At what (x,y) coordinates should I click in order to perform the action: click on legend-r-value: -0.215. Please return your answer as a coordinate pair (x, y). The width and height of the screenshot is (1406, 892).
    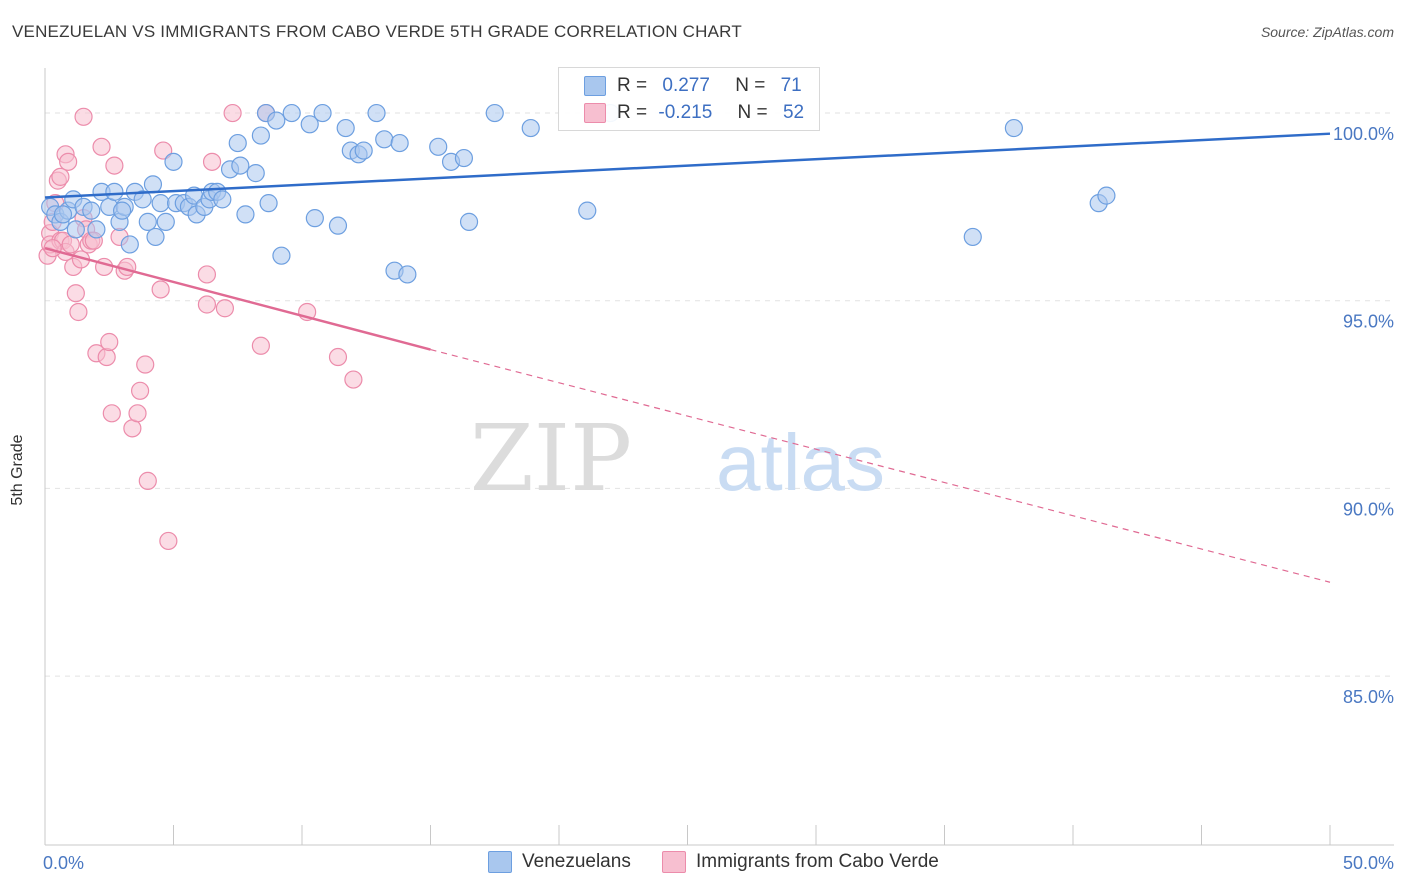
    Looking at the image, I should click on (685, 112).